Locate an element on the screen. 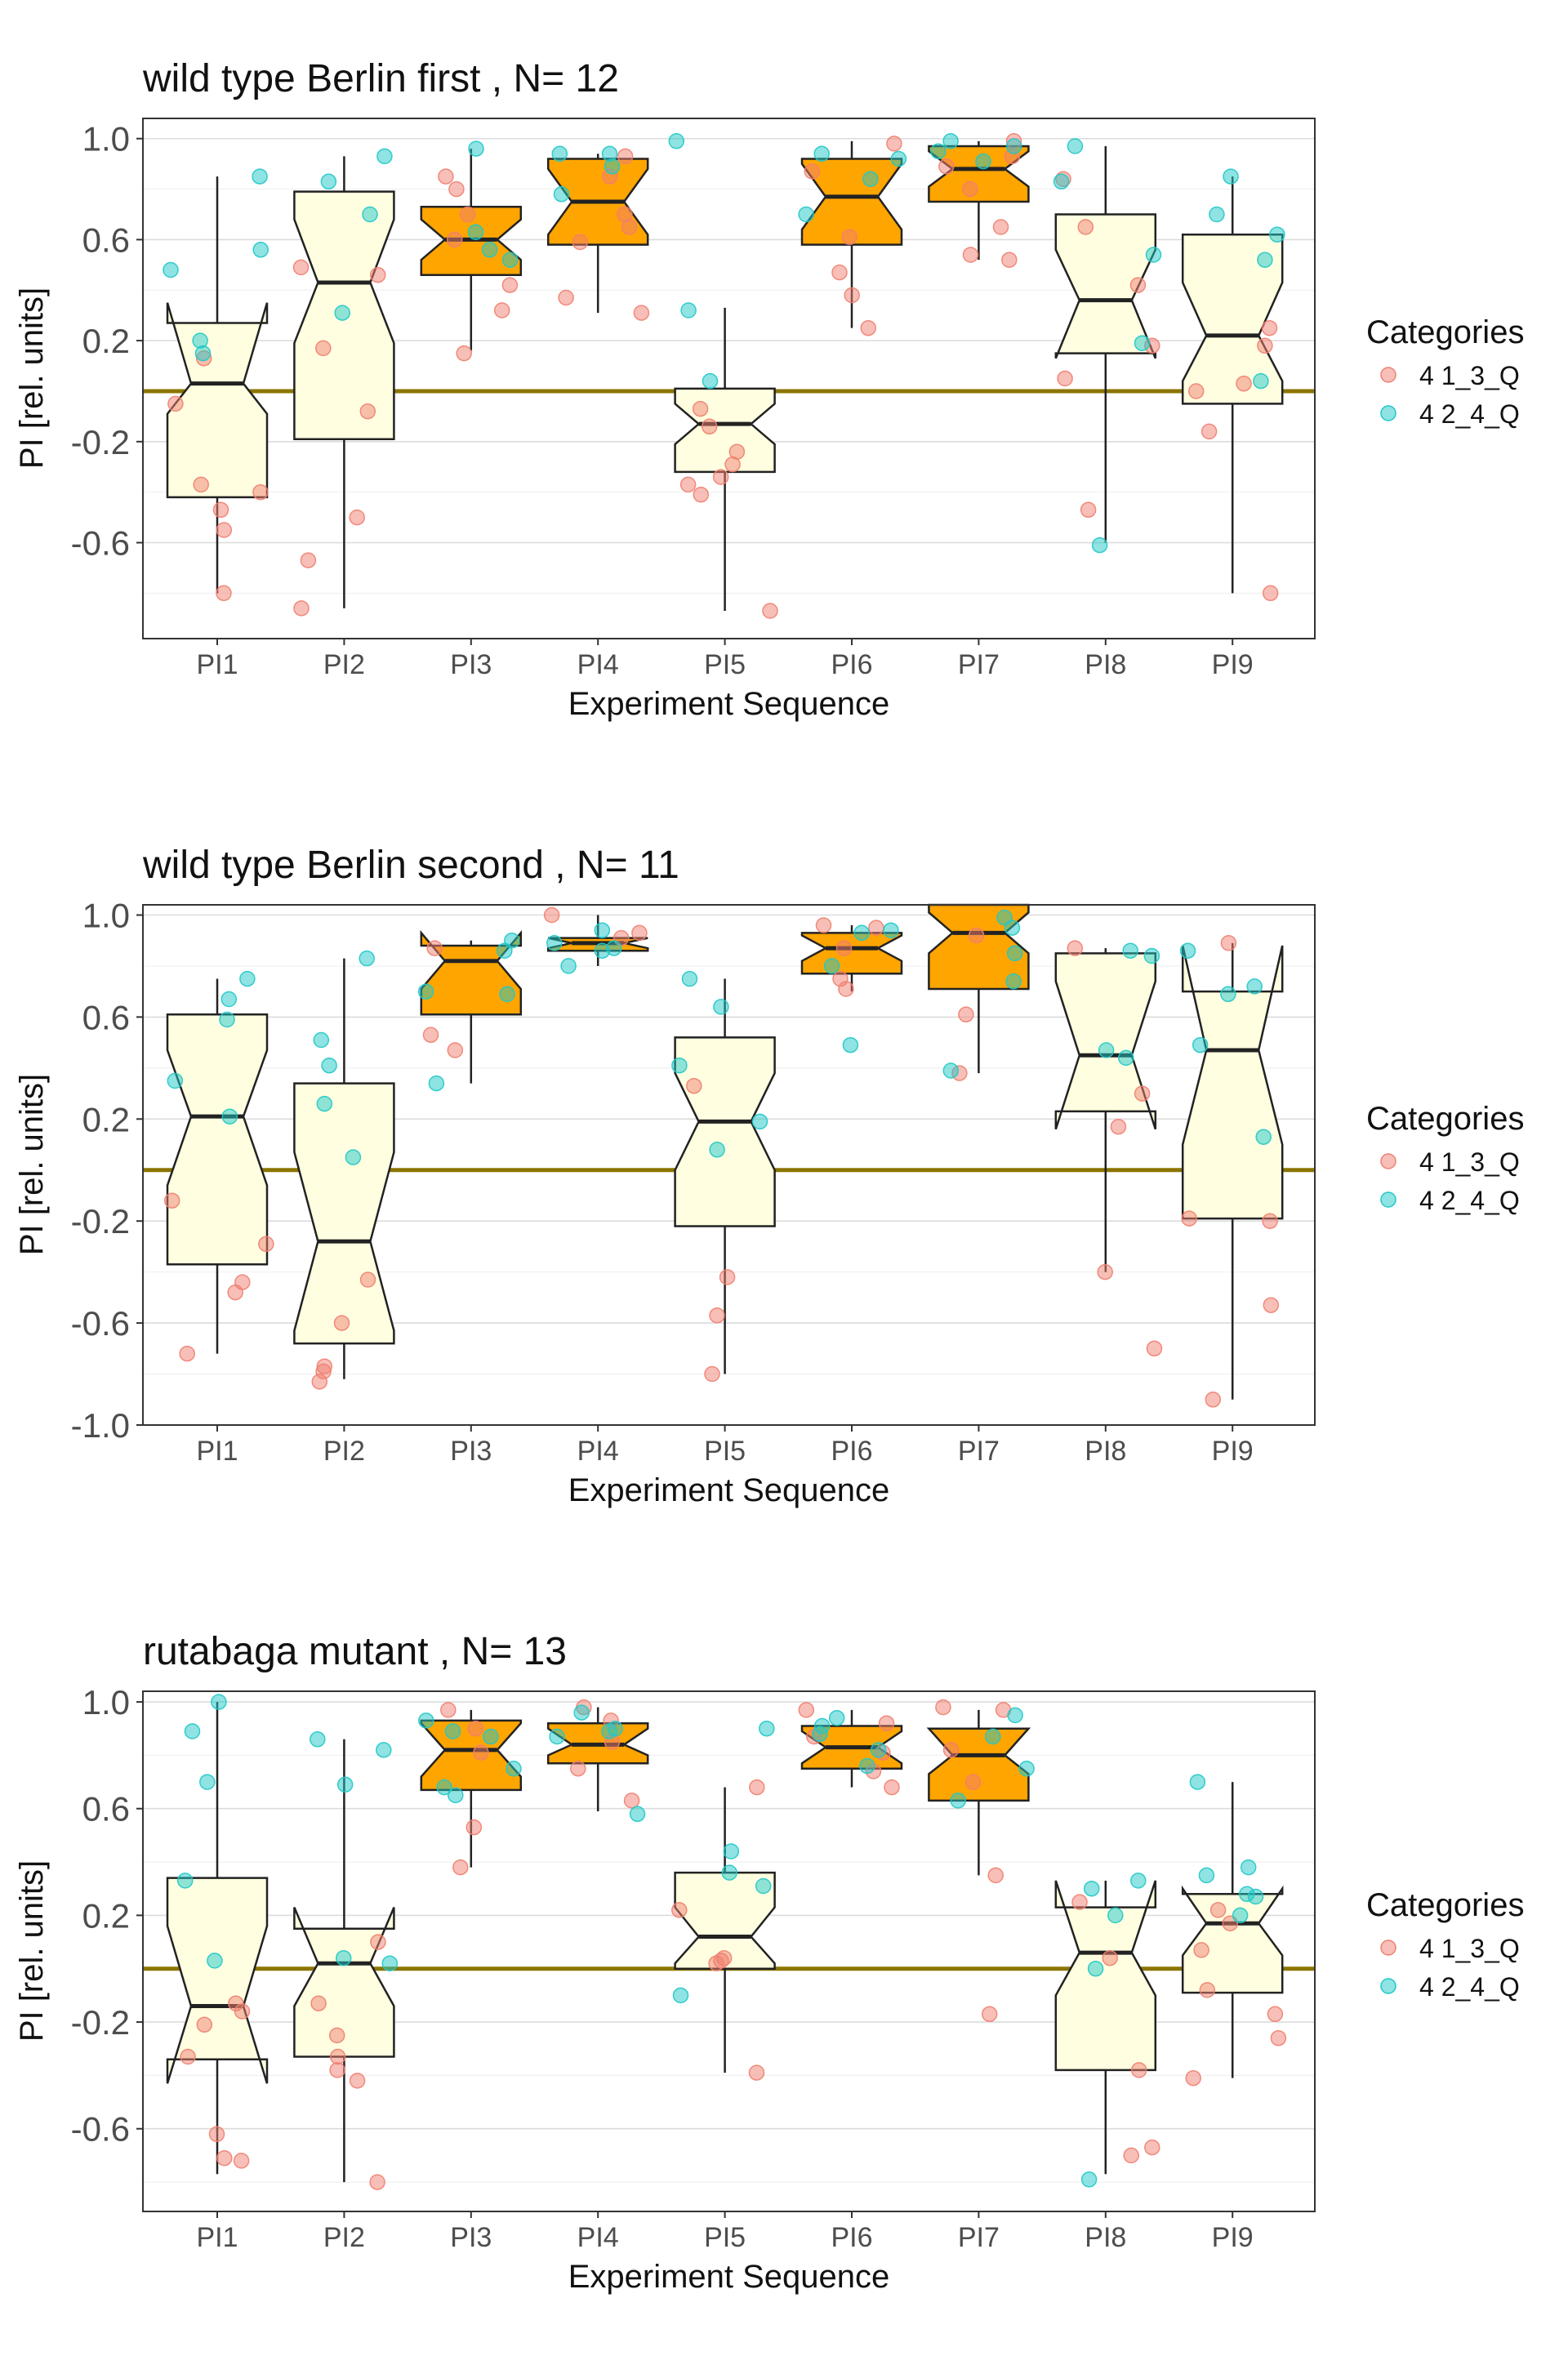  legend: Categories 4 1_3_Q 4 2_4_Q is located at coordinates (1445, 1945).